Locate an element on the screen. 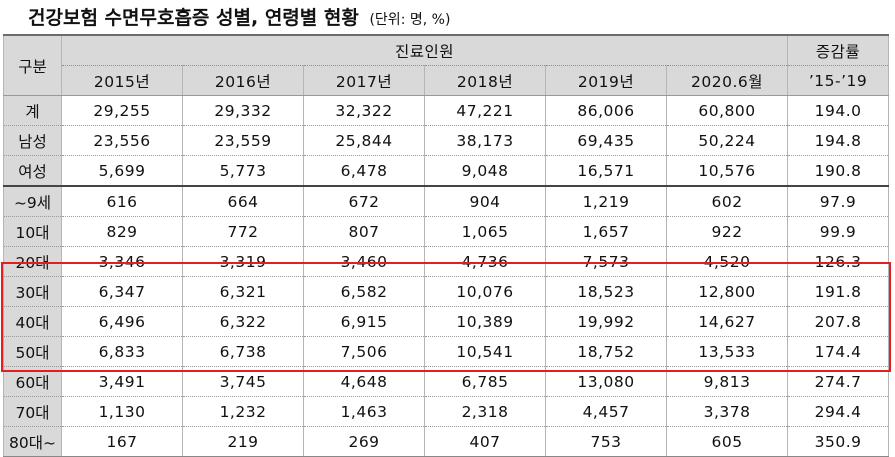 The image size is (895, 457). table-cell: 167 is located at coordinates (122, 441).